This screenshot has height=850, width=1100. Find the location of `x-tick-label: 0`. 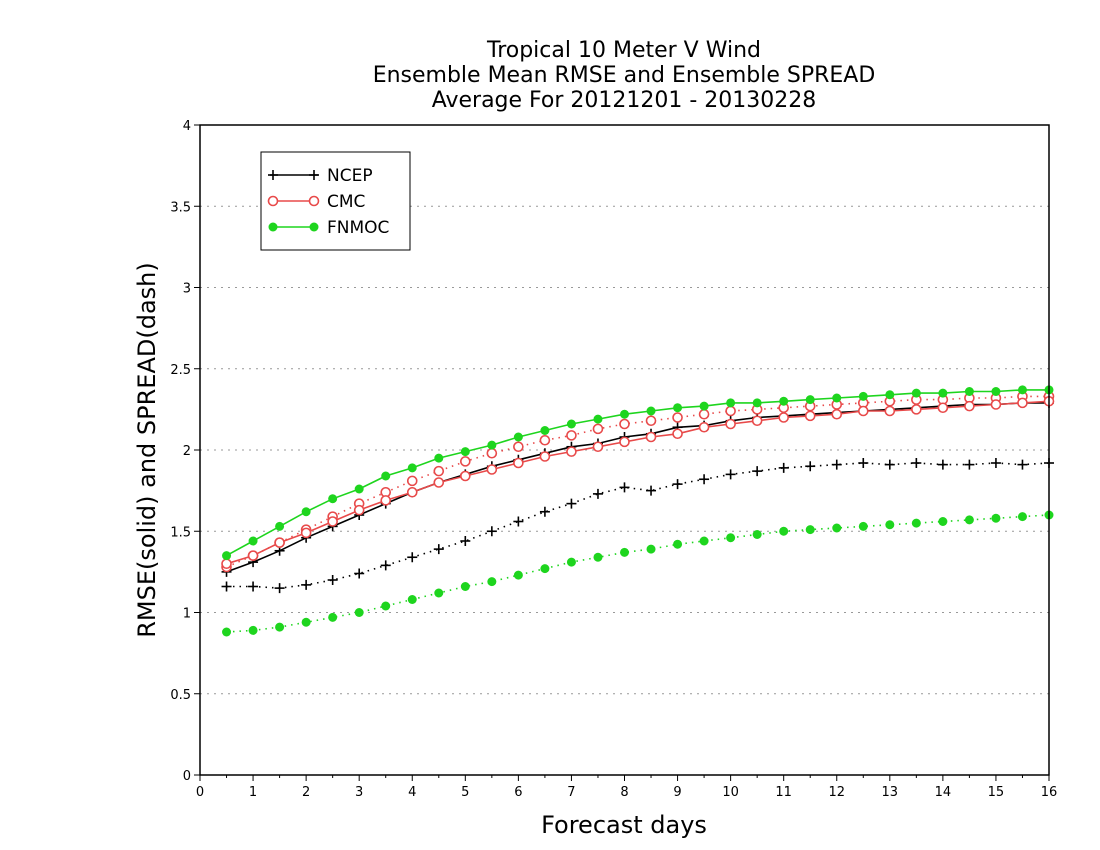

x-tick-label: 0 is located at coordinates (200, 792).